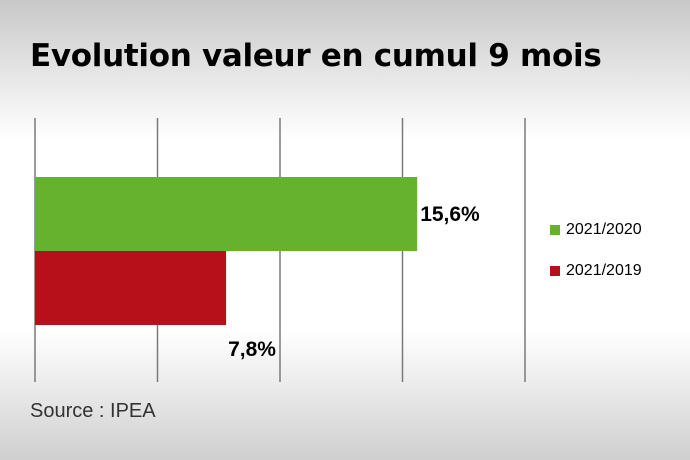 The width and height of the screenshot is (690, 460). Describe the element at coordinates (555, 271) in the screenshot. I see `legend-swatch-2021-2019` at that location.